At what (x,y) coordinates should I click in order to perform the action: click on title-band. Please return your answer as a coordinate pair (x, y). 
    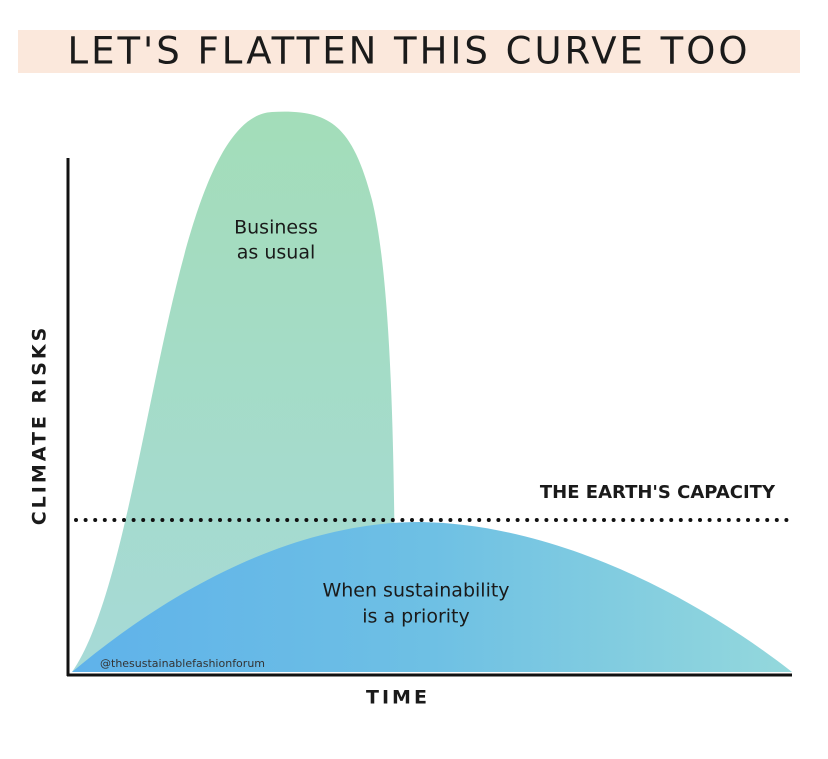
    Looking at the image, I should click on (409, 51).